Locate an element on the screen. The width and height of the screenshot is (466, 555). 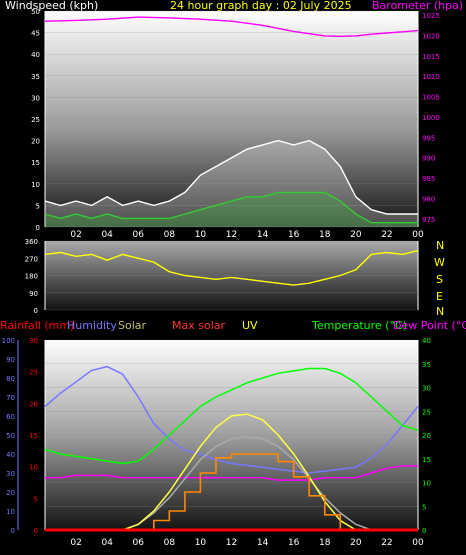
wind-axis-tick: 15 is located at coordinates (35, 163).